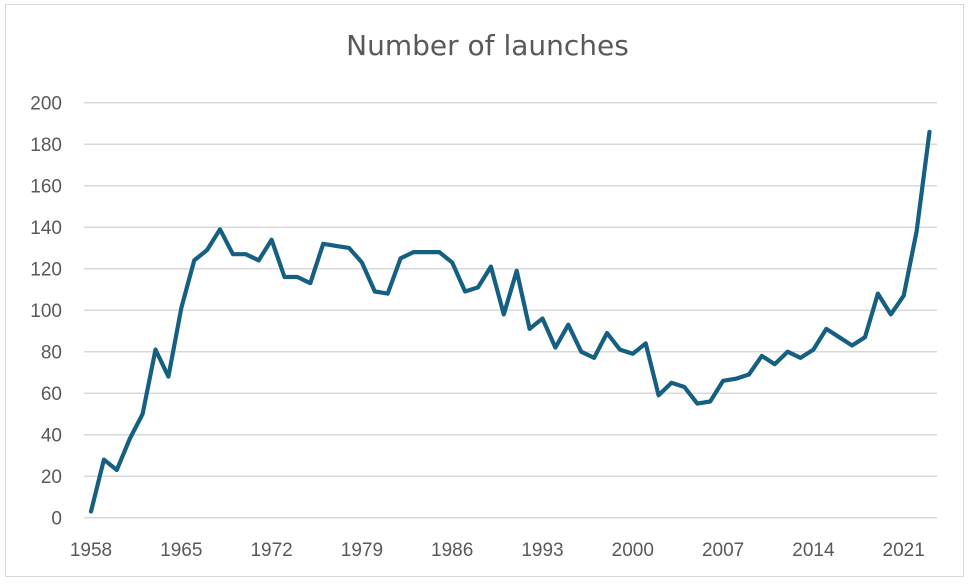  What do you see at coordinates (723, 550) in the screenshot?
I see `x-tick-label: 2007` at bounding box center [723, 550].